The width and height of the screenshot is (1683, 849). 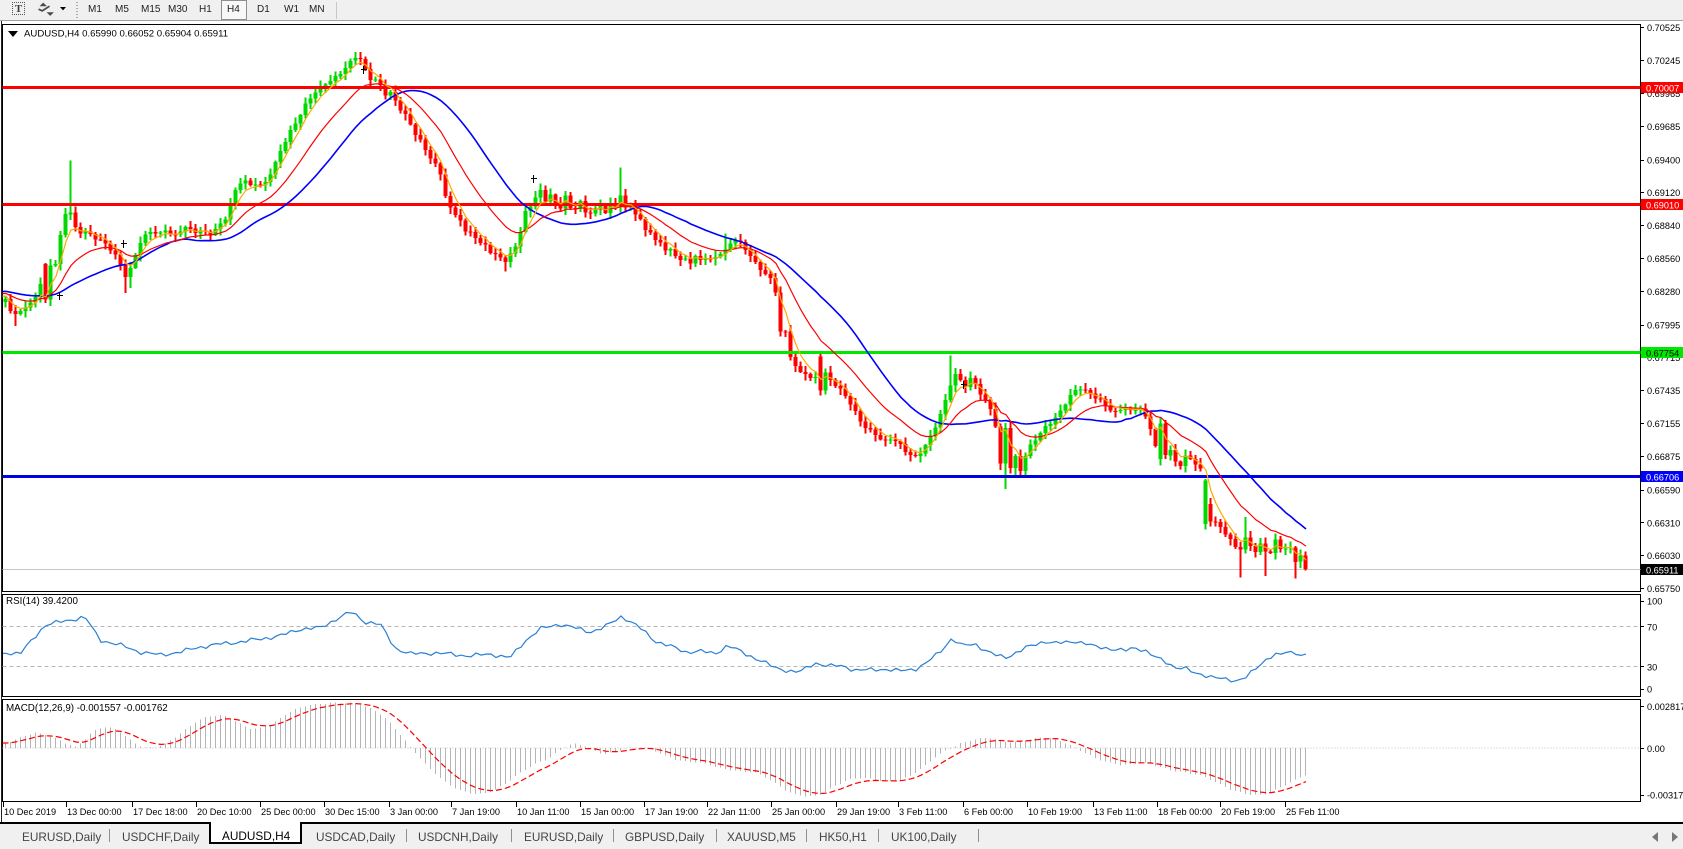 What do you see at coordinates (1663, 424) in the screenshot?
I see `svg-text: 0.67155` at bounding box center [1663, 424].